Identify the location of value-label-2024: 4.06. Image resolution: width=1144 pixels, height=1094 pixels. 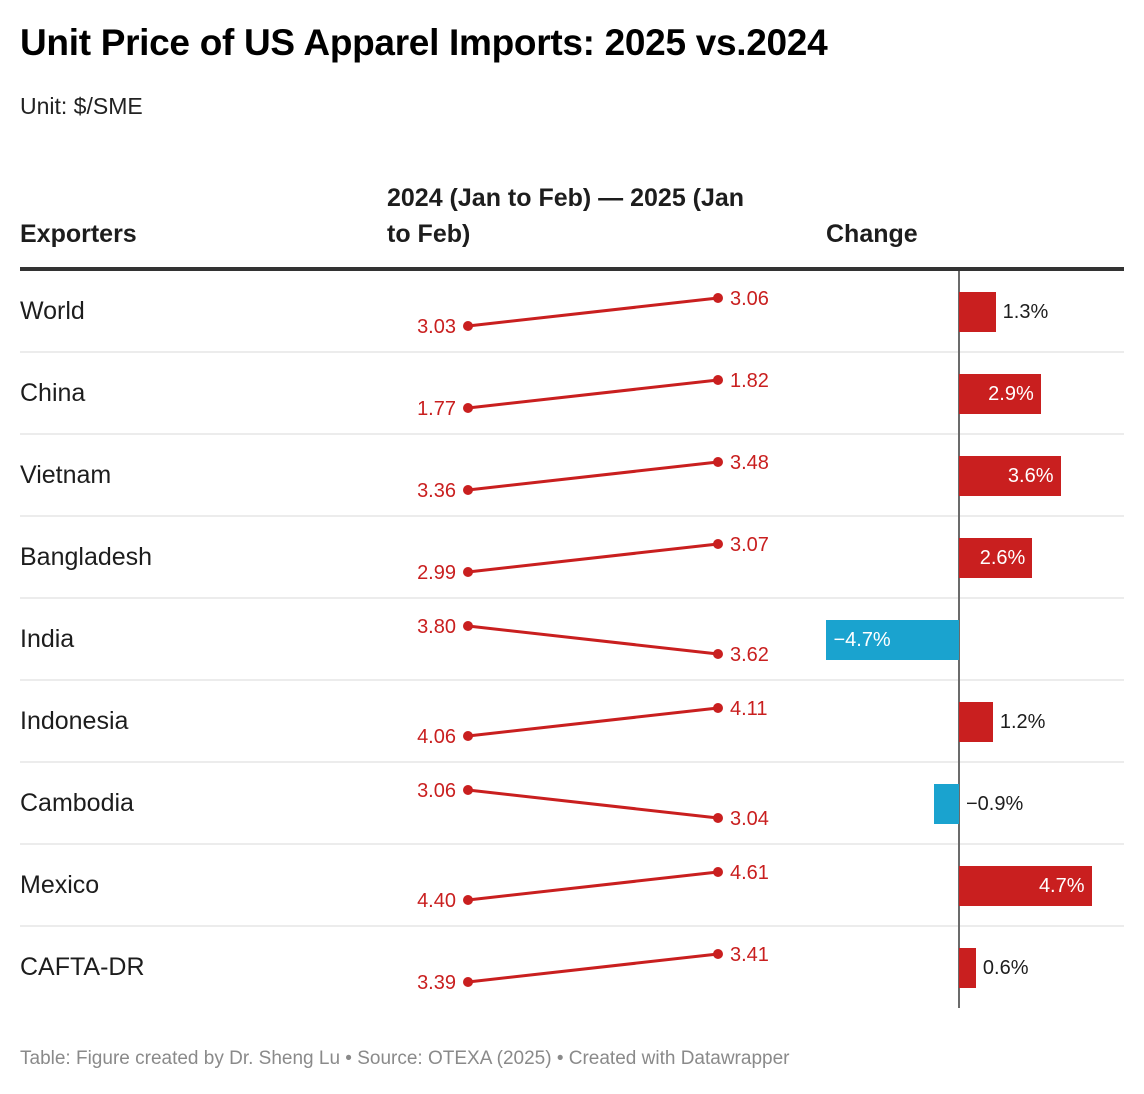
(436, 737).